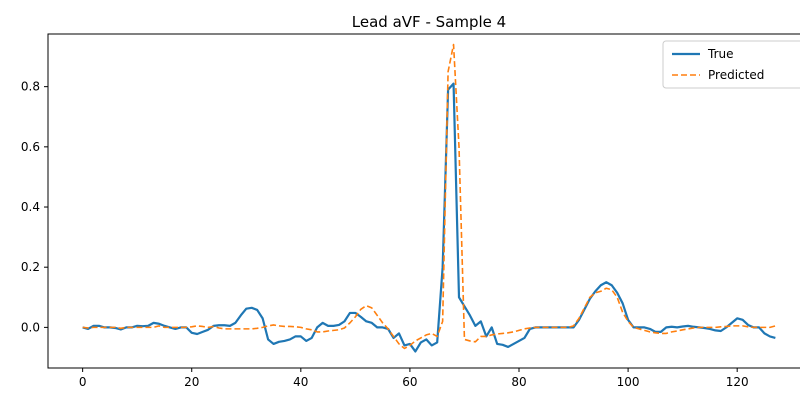 Image resolution: width=800 pixels, height=400 pixels. Describe the element at coordinates (429, 22) in the screenshot. I see `chart-title: Lead aVF - Sample 4` at that location.